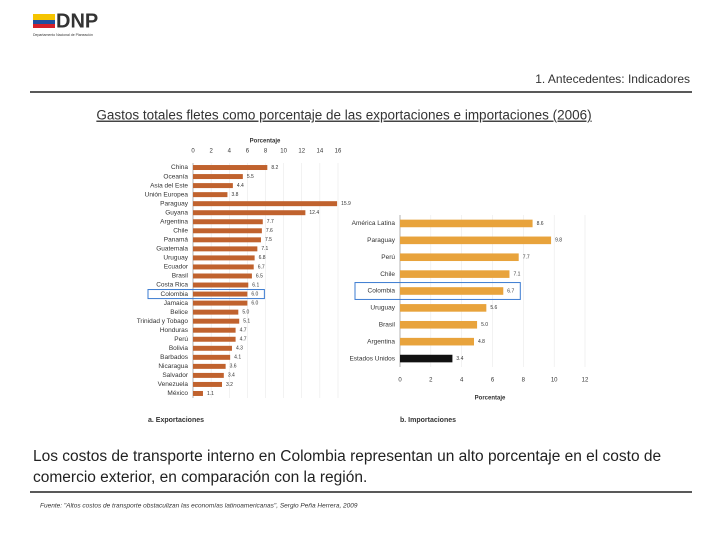 The height and width of the screenshot is (540, 720). Describe the element at coordinates (176, 212) in the screenshot. I see `category-label: Guyana` at that location.